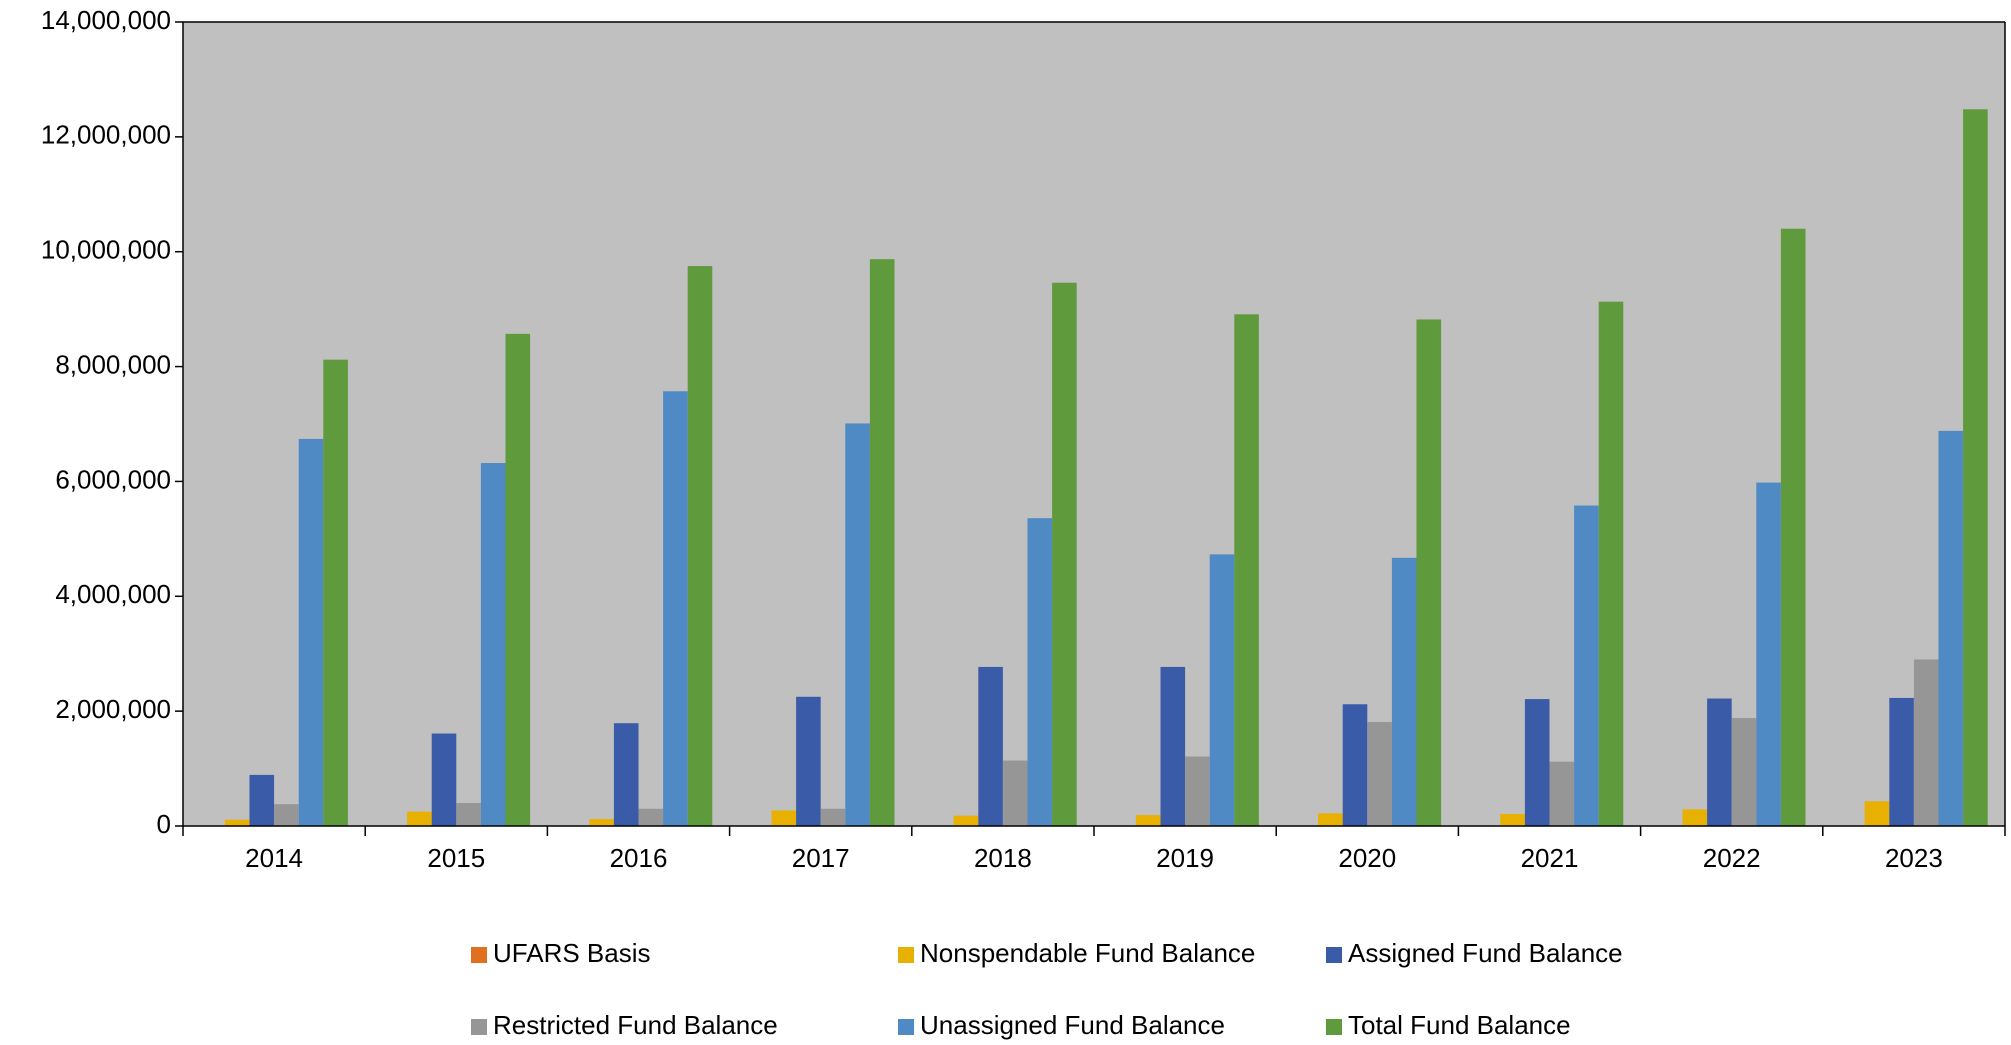 This screenshot has width=2011, height=1045. What do you see at coordinates (1732, 858) in the screenshot?
I see `x-tick-label: 2022` at bounding box center [1732, 858].